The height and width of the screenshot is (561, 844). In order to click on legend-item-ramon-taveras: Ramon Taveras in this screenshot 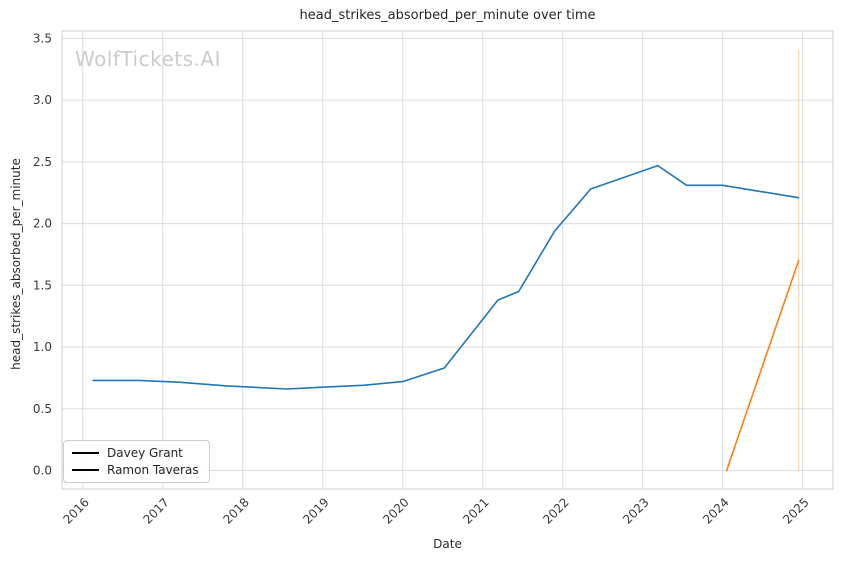, I will do `click(135, 470)`.